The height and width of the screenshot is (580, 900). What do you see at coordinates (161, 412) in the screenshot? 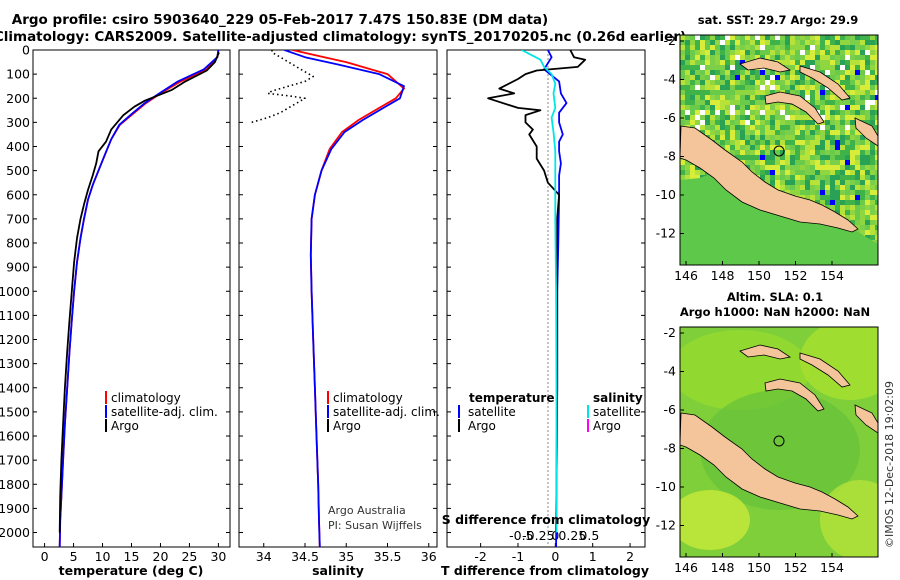
I see `temperature-legend: climatology satellite-adj. clim. Argo` at bounding box center [161, 412].